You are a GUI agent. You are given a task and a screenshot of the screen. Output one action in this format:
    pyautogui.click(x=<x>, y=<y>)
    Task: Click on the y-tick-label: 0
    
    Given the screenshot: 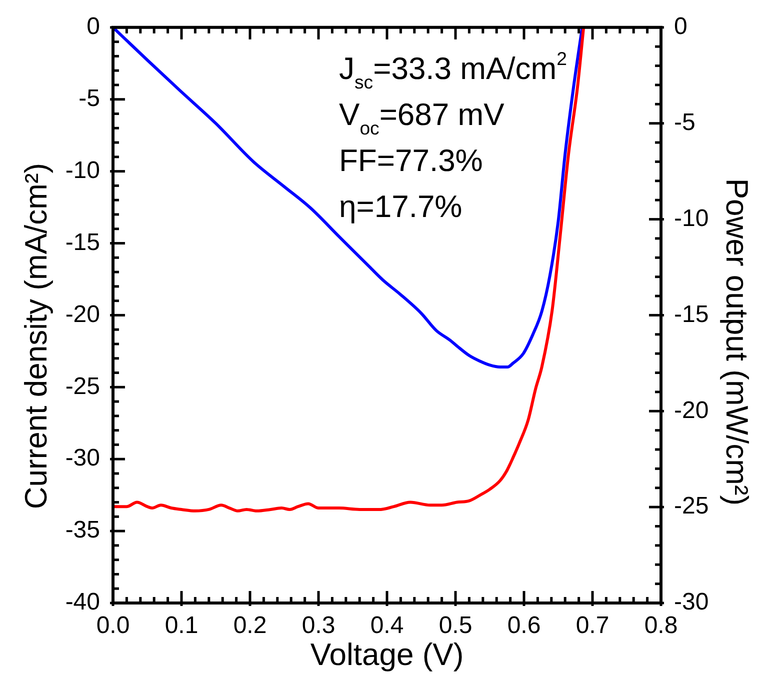 What is the action you would take?
    pyautogui.click(x=93, y=26)
    